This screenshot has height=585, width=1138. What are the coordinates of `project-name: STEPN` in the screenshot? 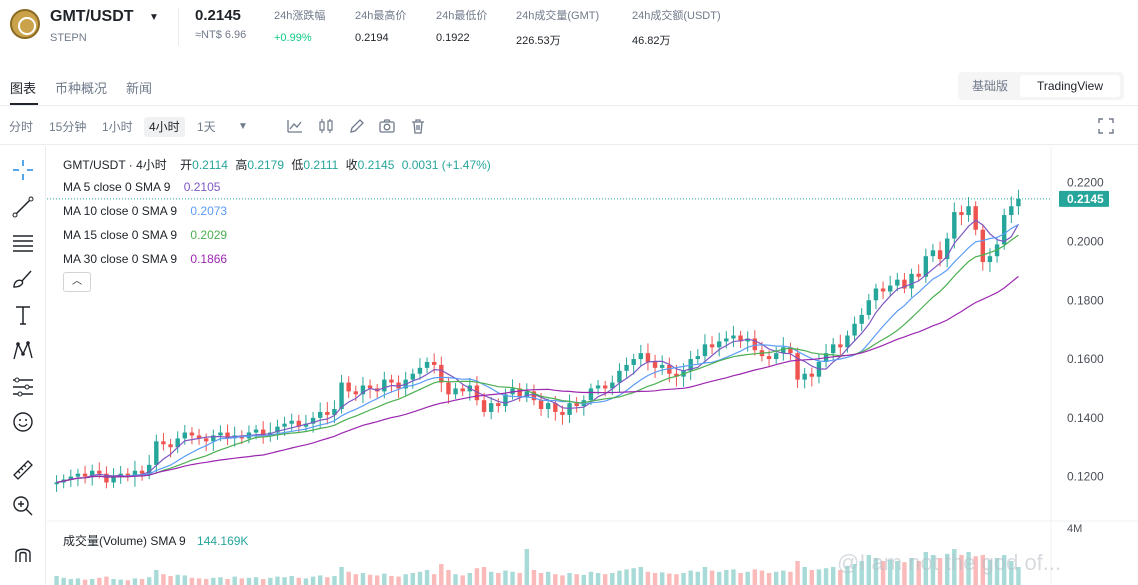 It's located at (68, 38).